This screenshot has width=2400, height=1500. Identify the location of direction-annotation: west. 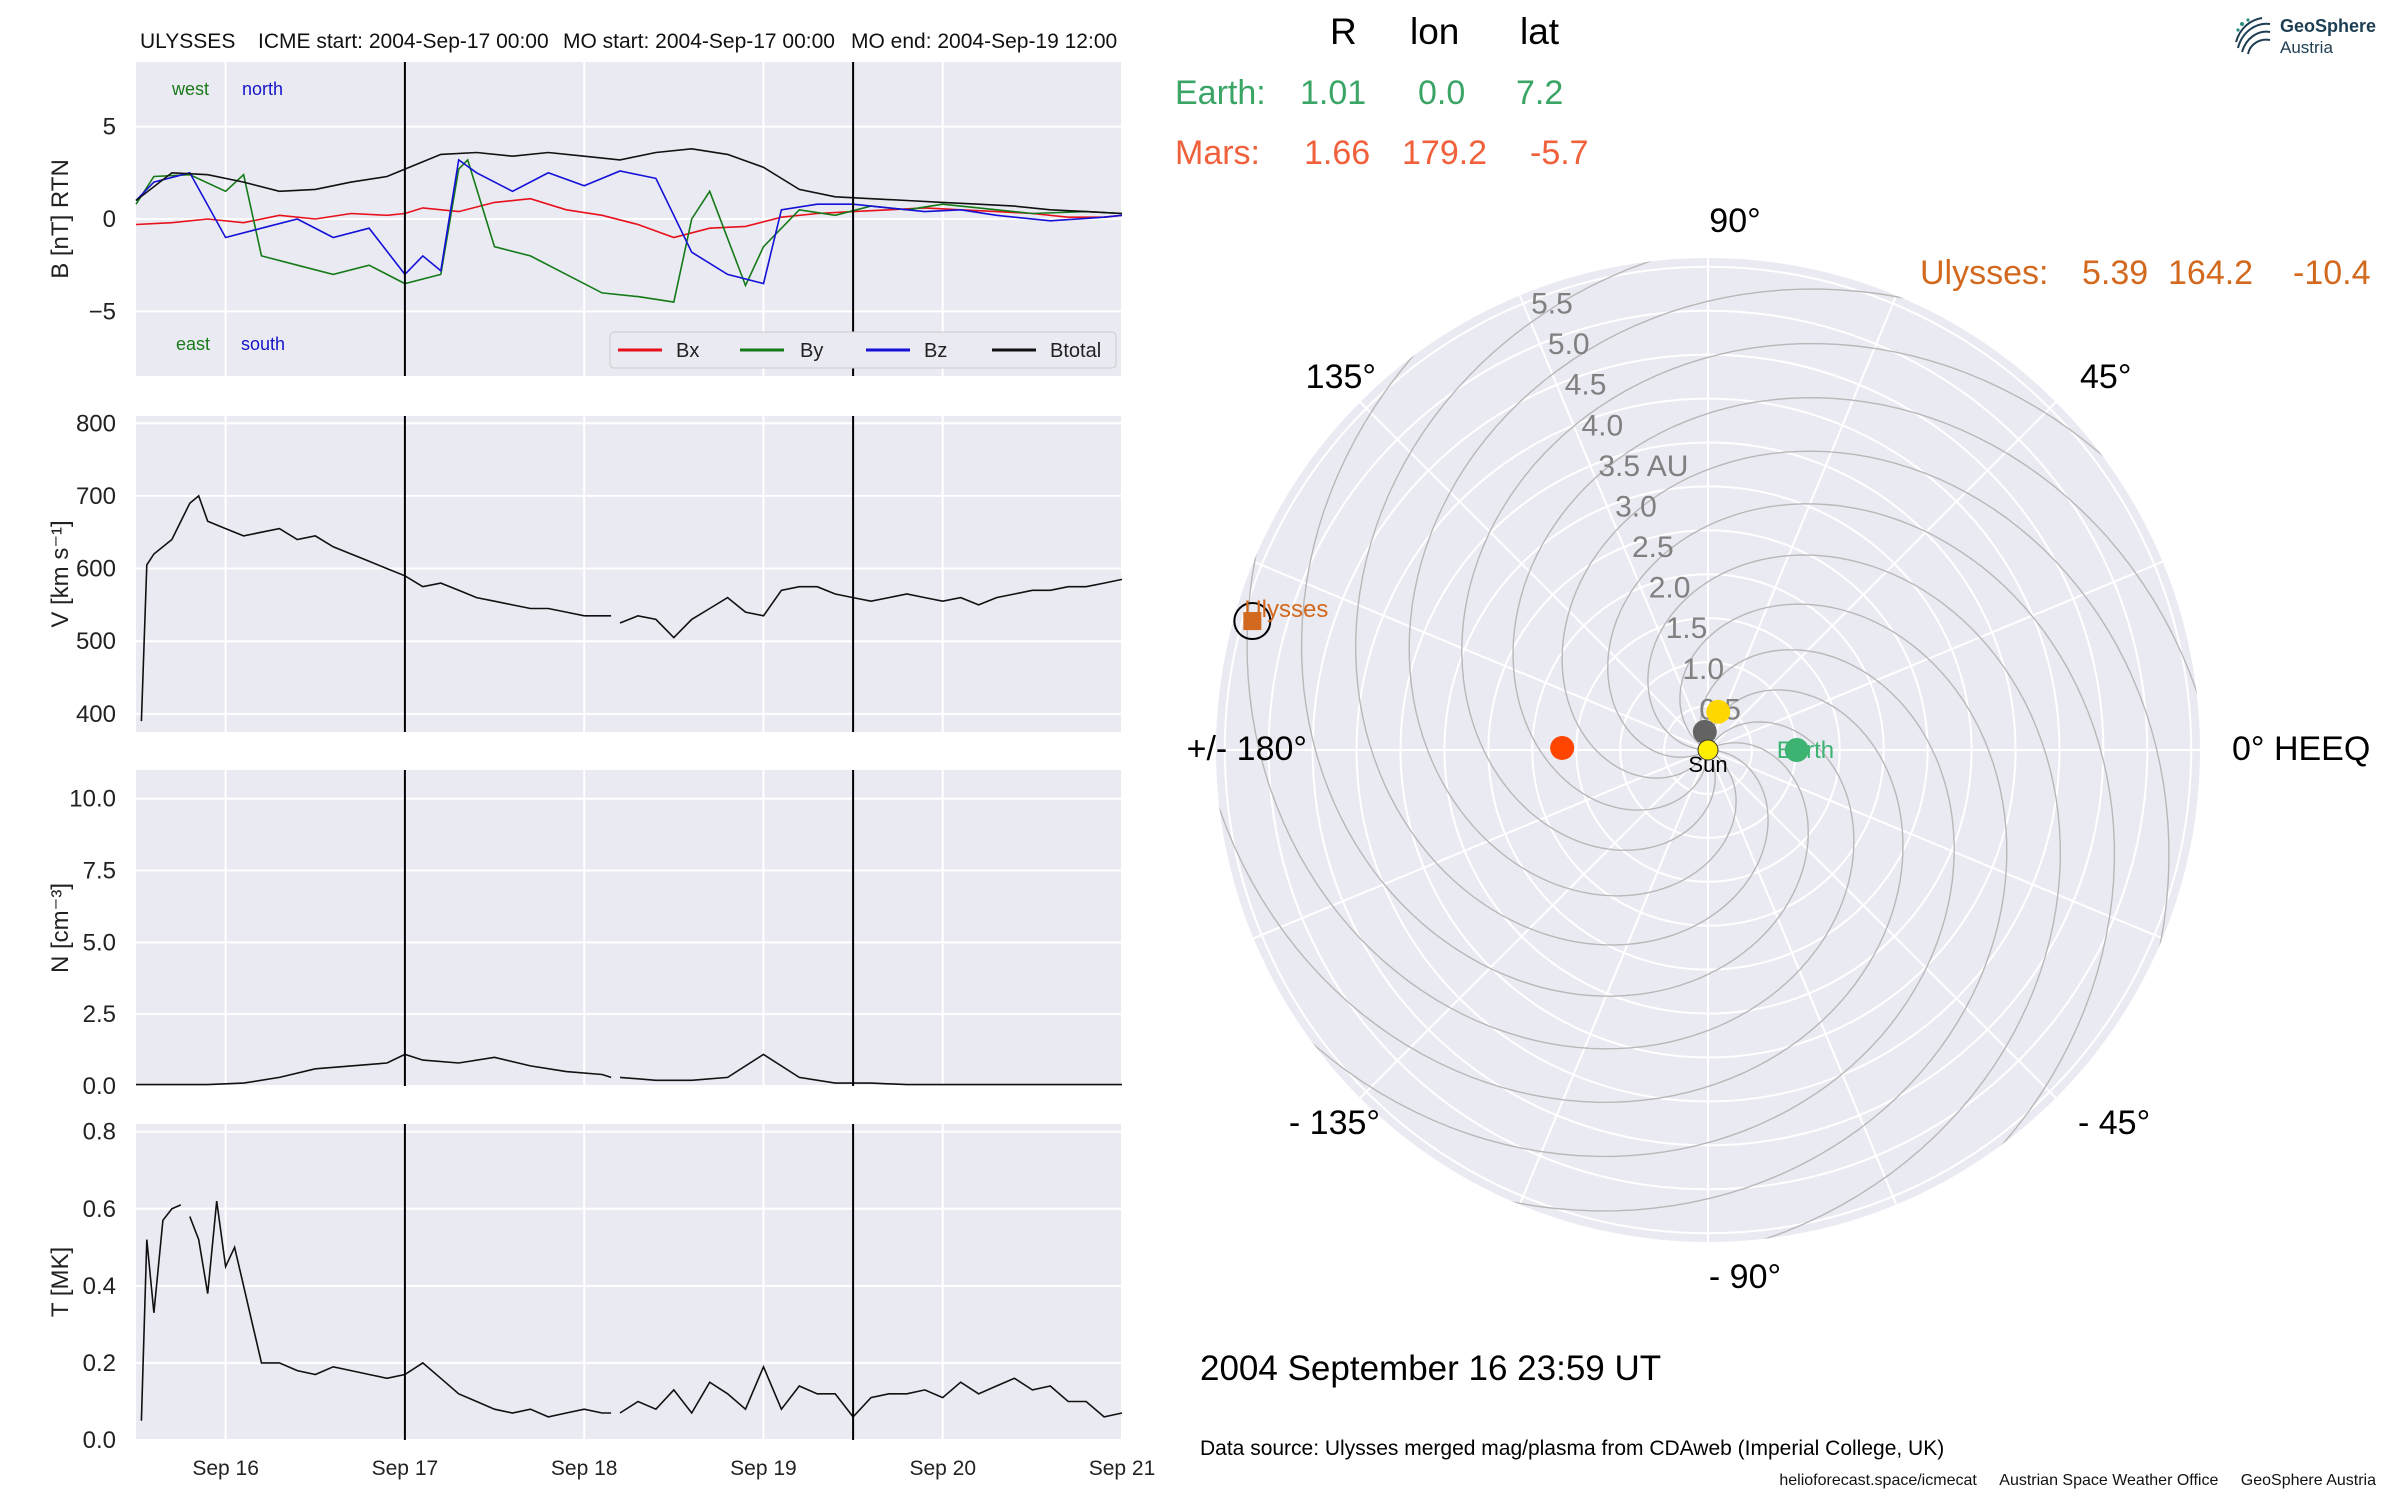
(190, 89).